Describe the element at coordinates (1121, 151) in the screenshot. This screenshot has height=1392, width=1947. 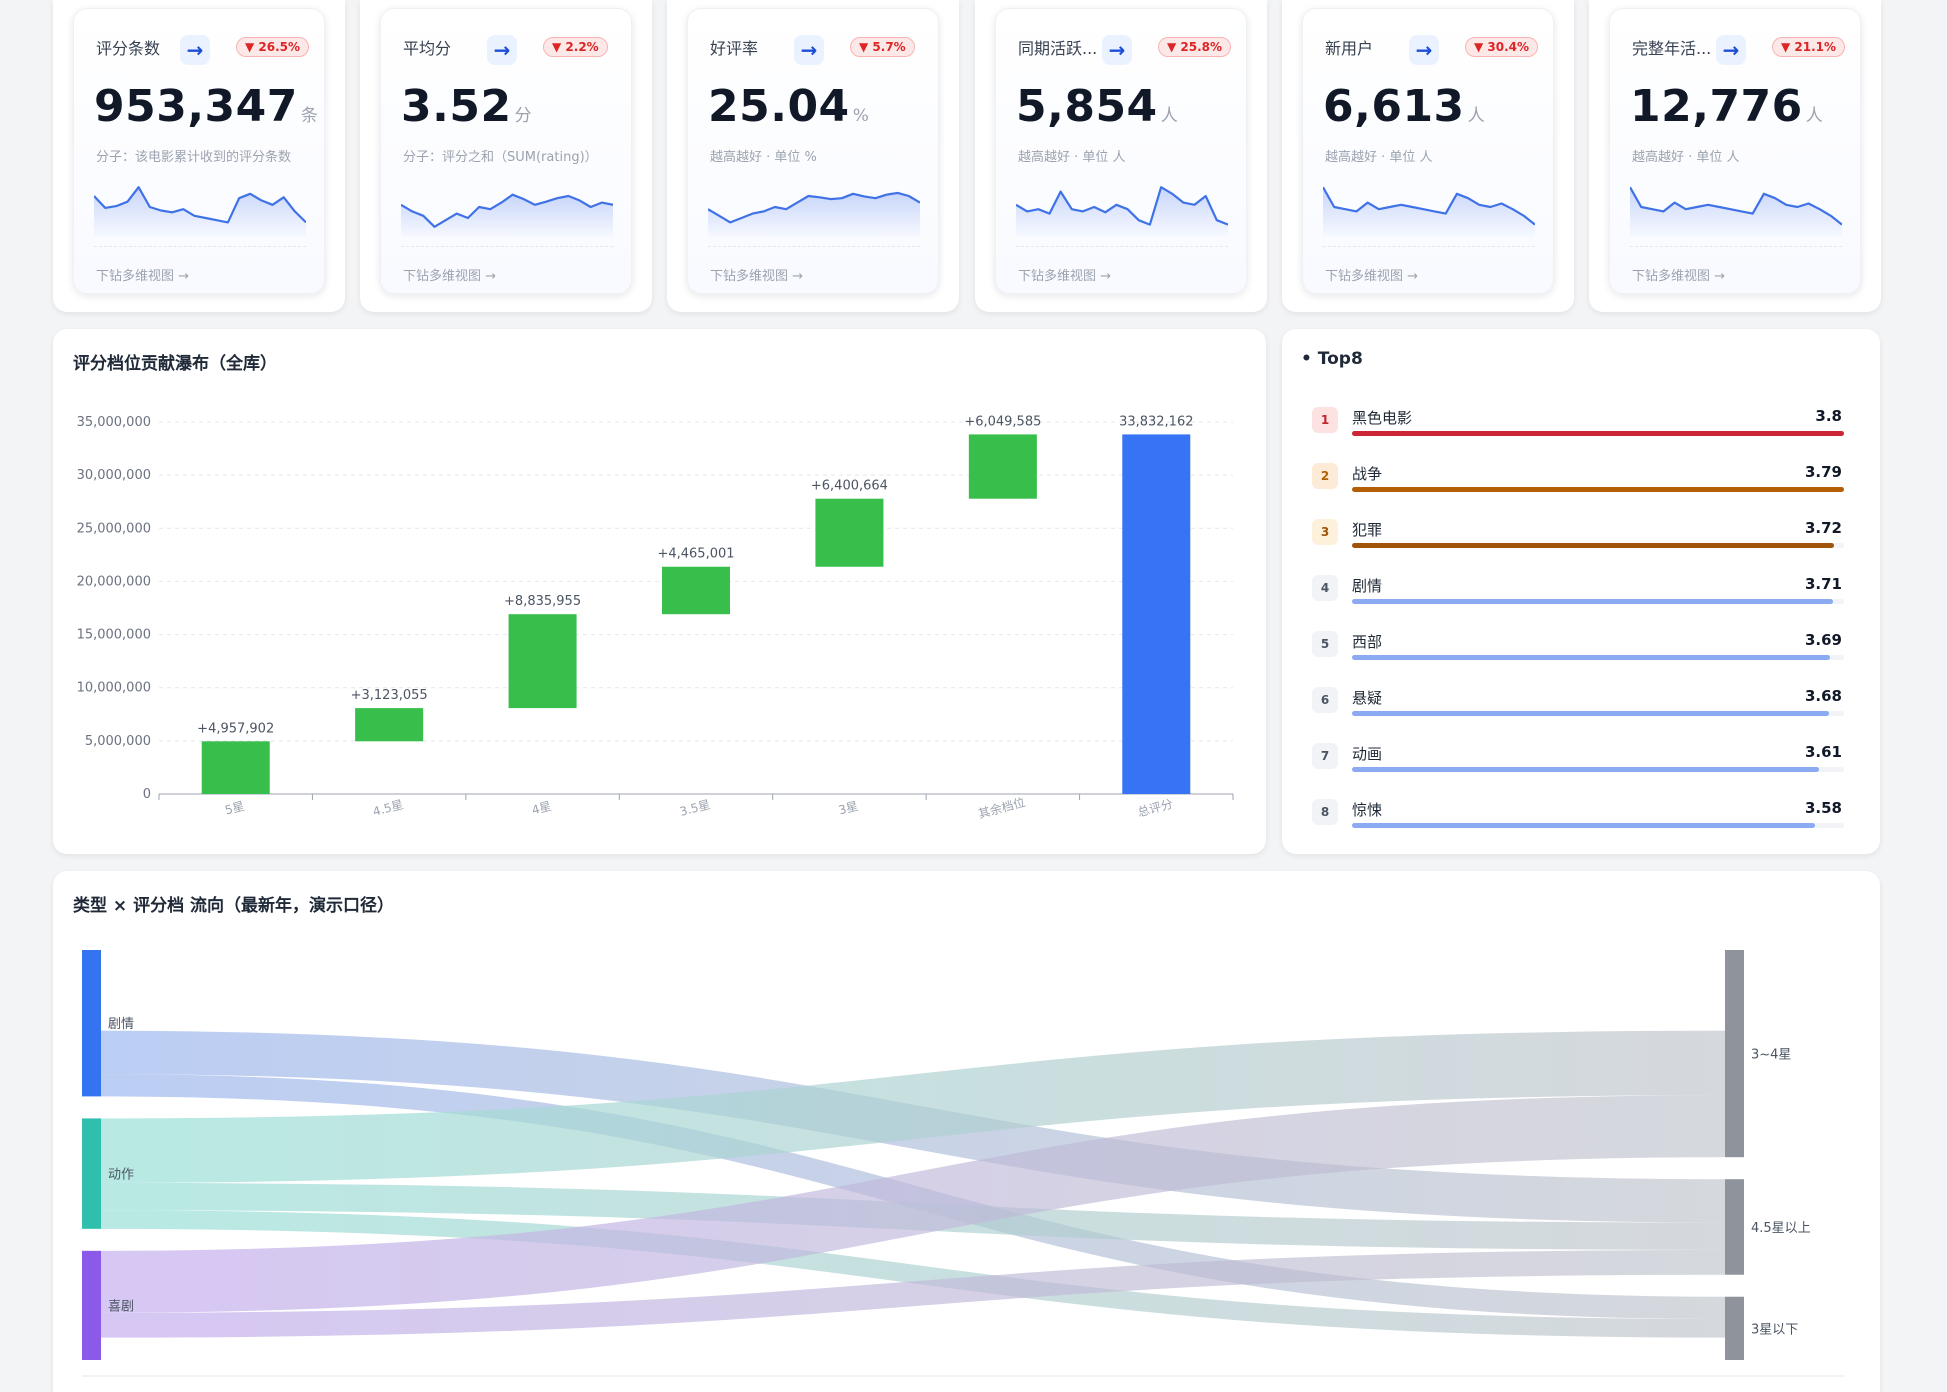
I see `kpi-card: 同期活跃... → ▼ 25.8% 5,854 人越高越好 · 单位 人下钻多维视图 →` at that location.